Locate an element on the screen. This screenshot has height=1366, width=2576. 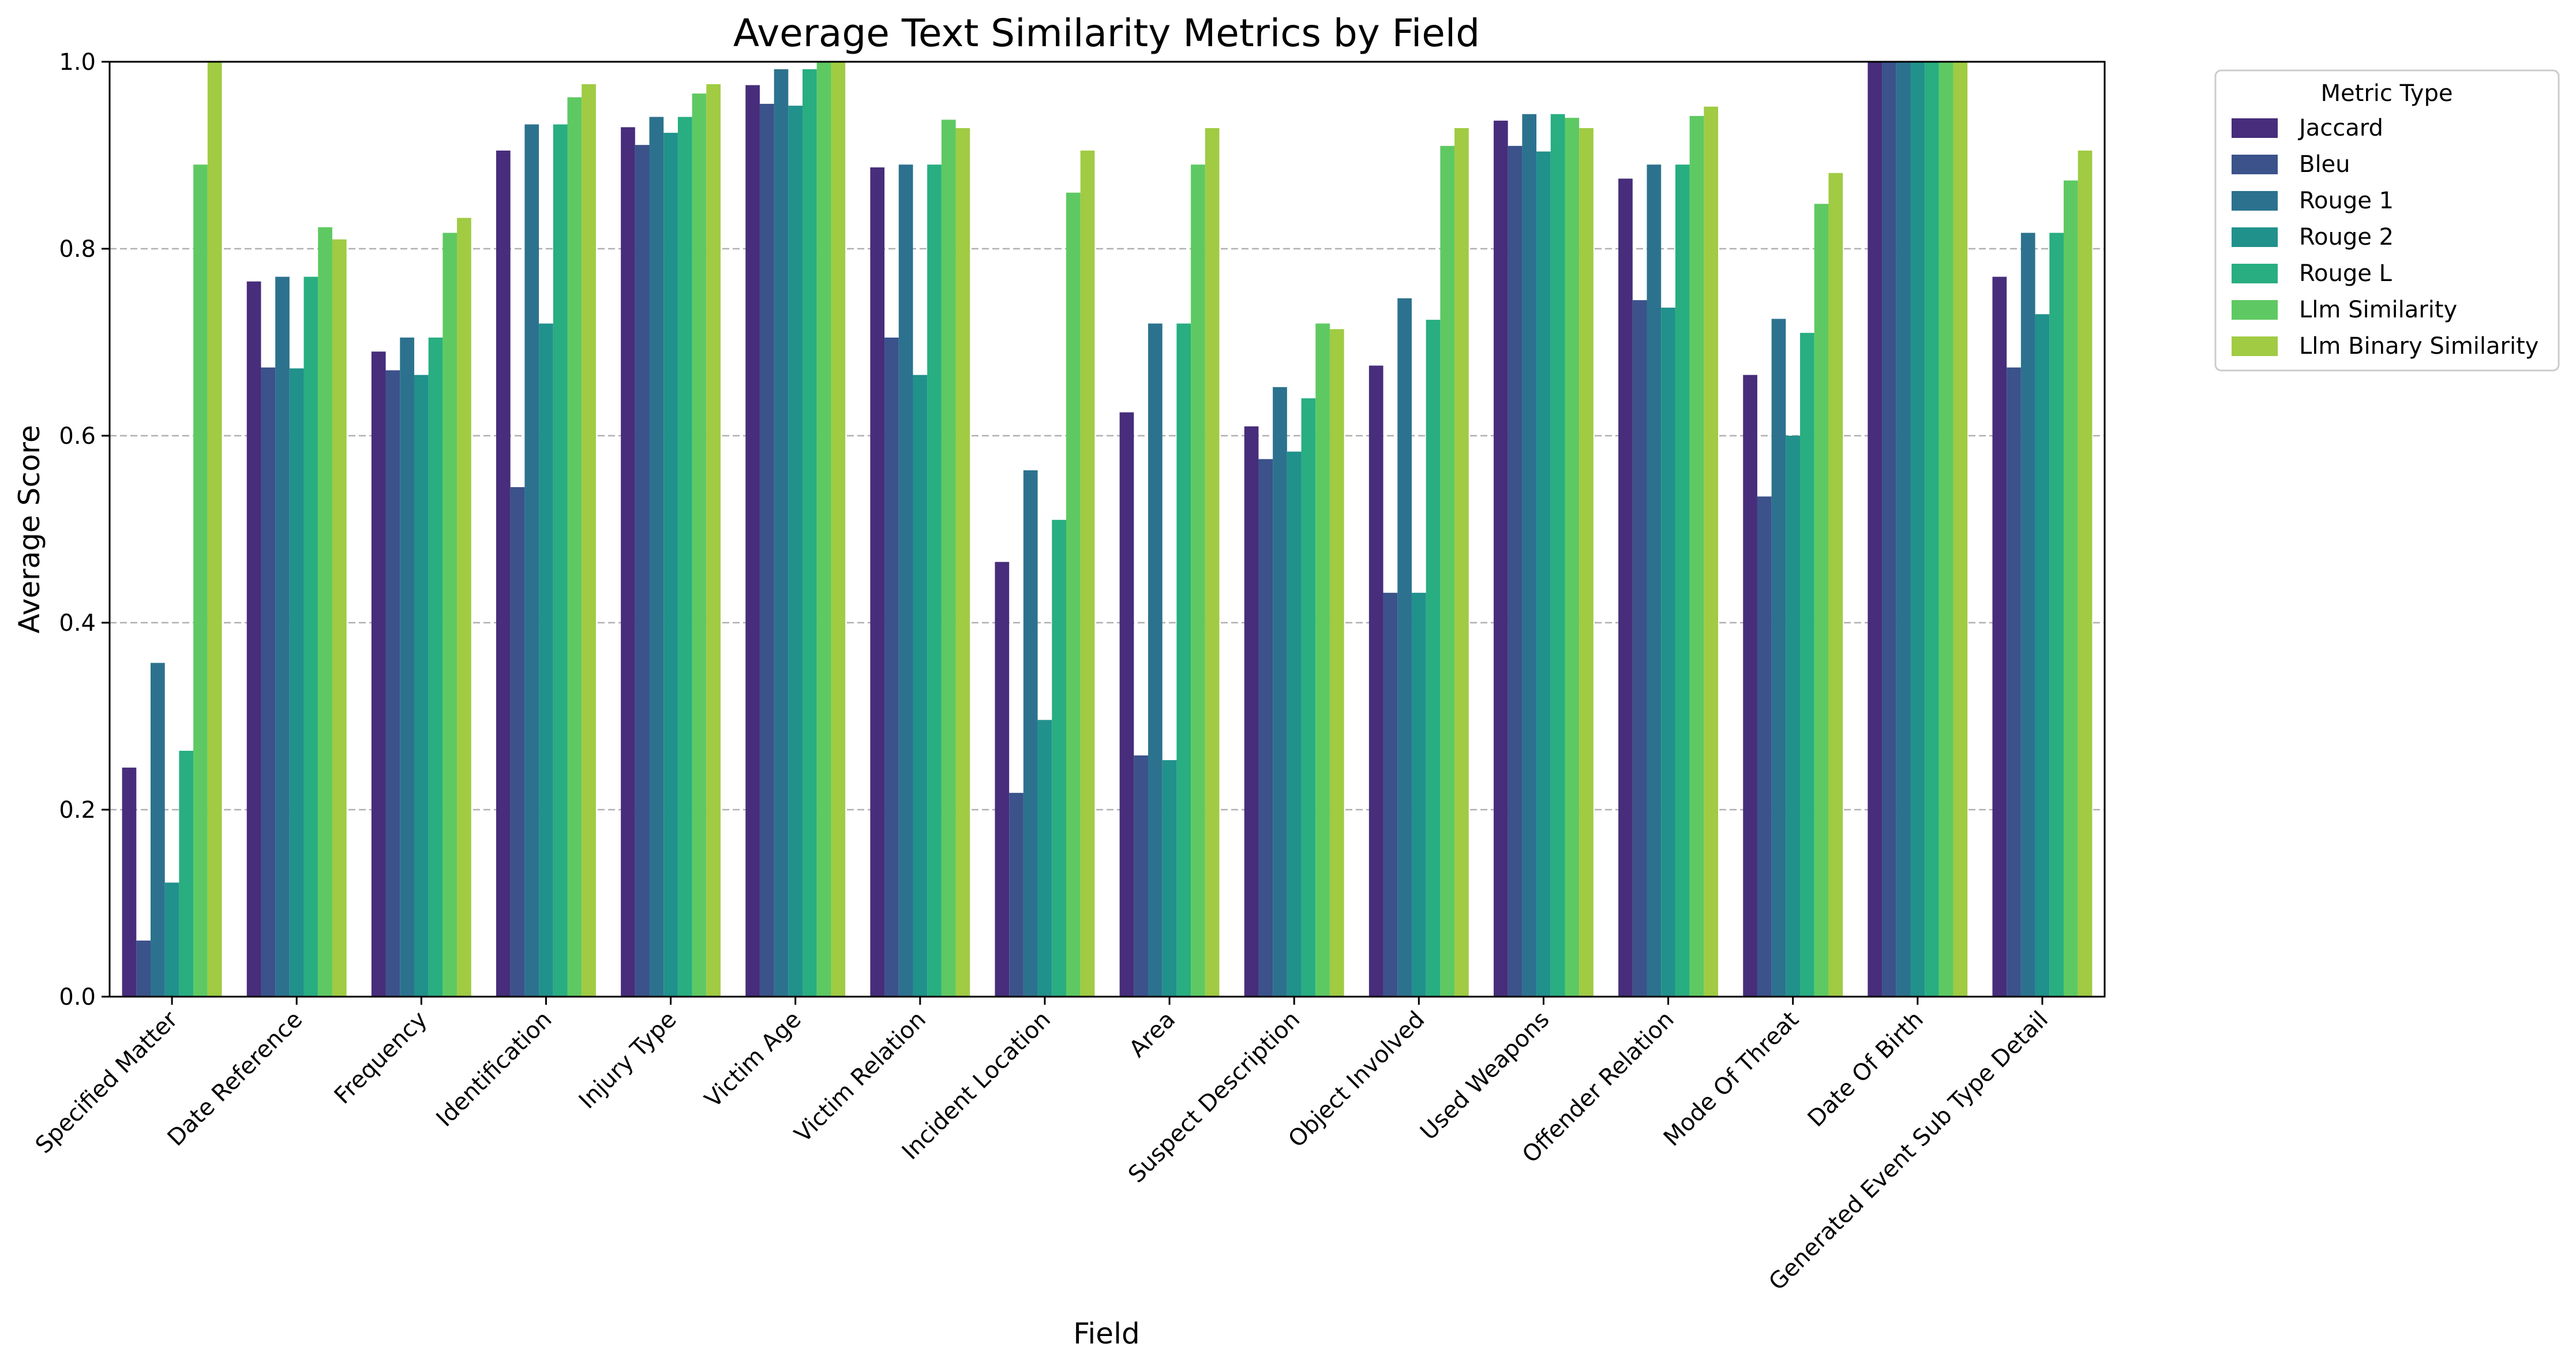
legend-entry: Rouge L is located at coordinates (2346, 273).